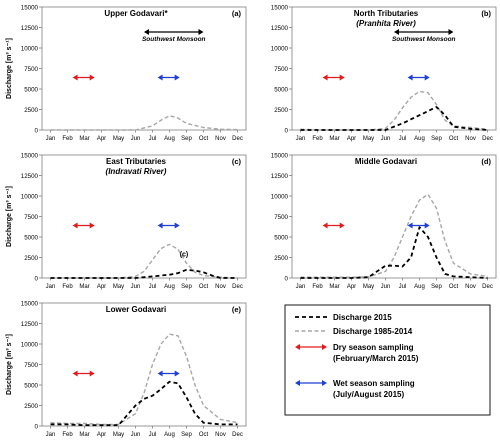 The width and height of the screenshot is (500, 448). What do you see at coordinates (174, 32) in the screenshot?
I see `monsoon-arrow` at bounding box center [174, 32].